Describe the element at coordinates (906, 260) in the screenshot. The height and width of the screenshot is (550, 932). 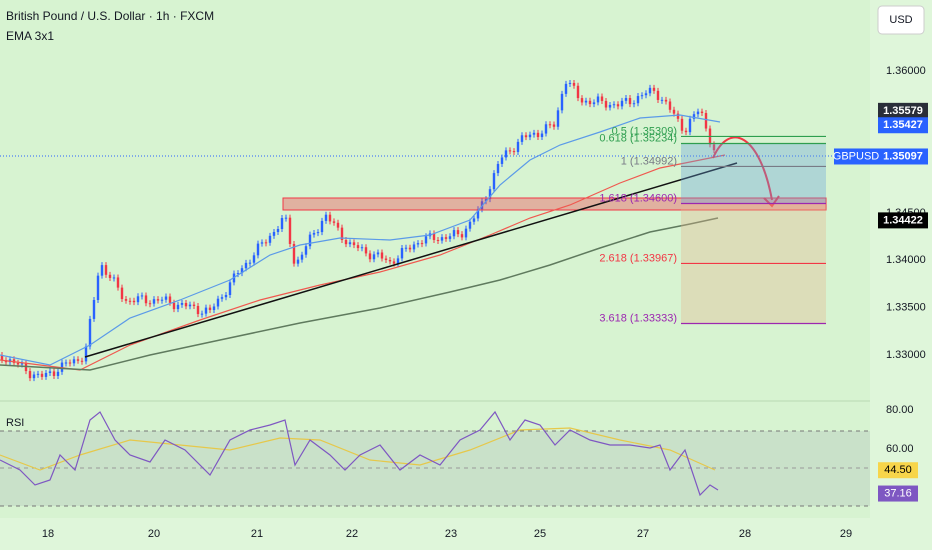
I see `price-tick-label: 1.34000` at that location.